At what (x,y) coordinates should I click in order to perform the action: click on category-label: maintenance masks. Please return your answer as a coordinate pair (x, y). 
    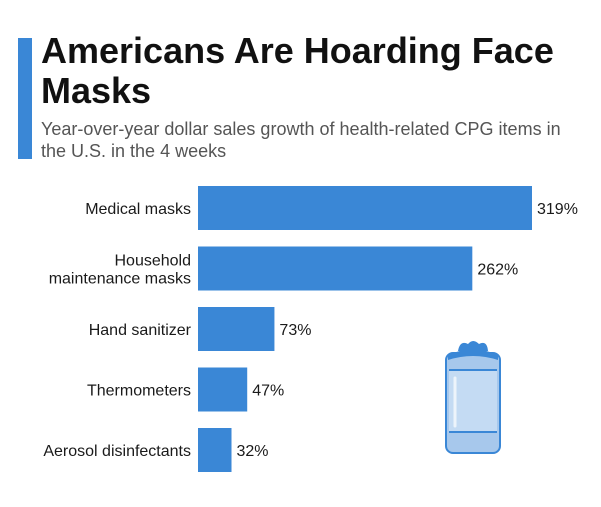
    Looking at the image, I should click on (120, 279).